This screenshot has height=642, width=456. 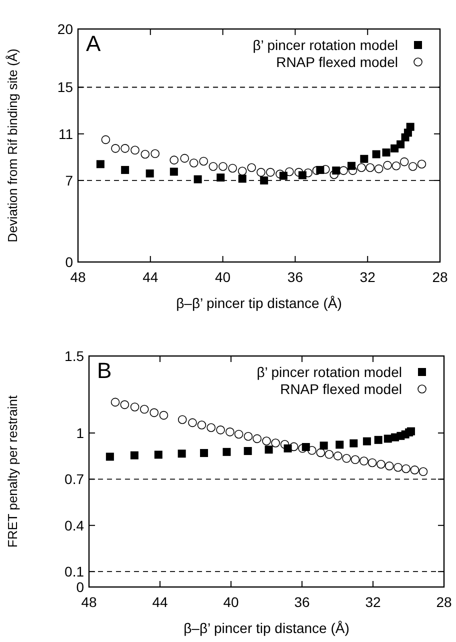 What do you see at coordinates (104, 370) in the screenshot?
I see `annotation: B` at bounding box center [104, 370].